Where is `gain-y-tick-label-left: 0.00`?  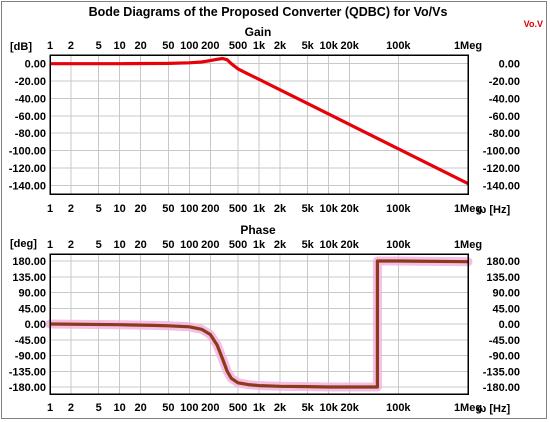 gain-y-tick-label-left: 0.00 is located at coordinates (35, 65).